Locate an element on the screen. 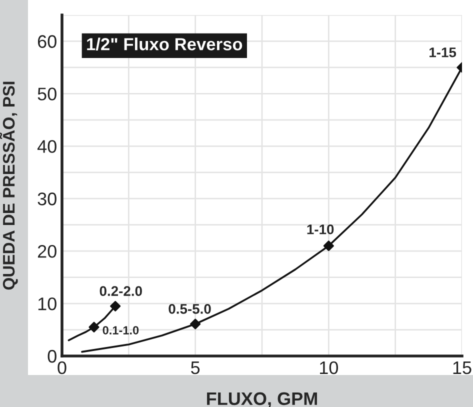 Image resolution: width=473 pixels, height=407 pixels. y-tick-label: 0 is located at coordinates (52, 356).